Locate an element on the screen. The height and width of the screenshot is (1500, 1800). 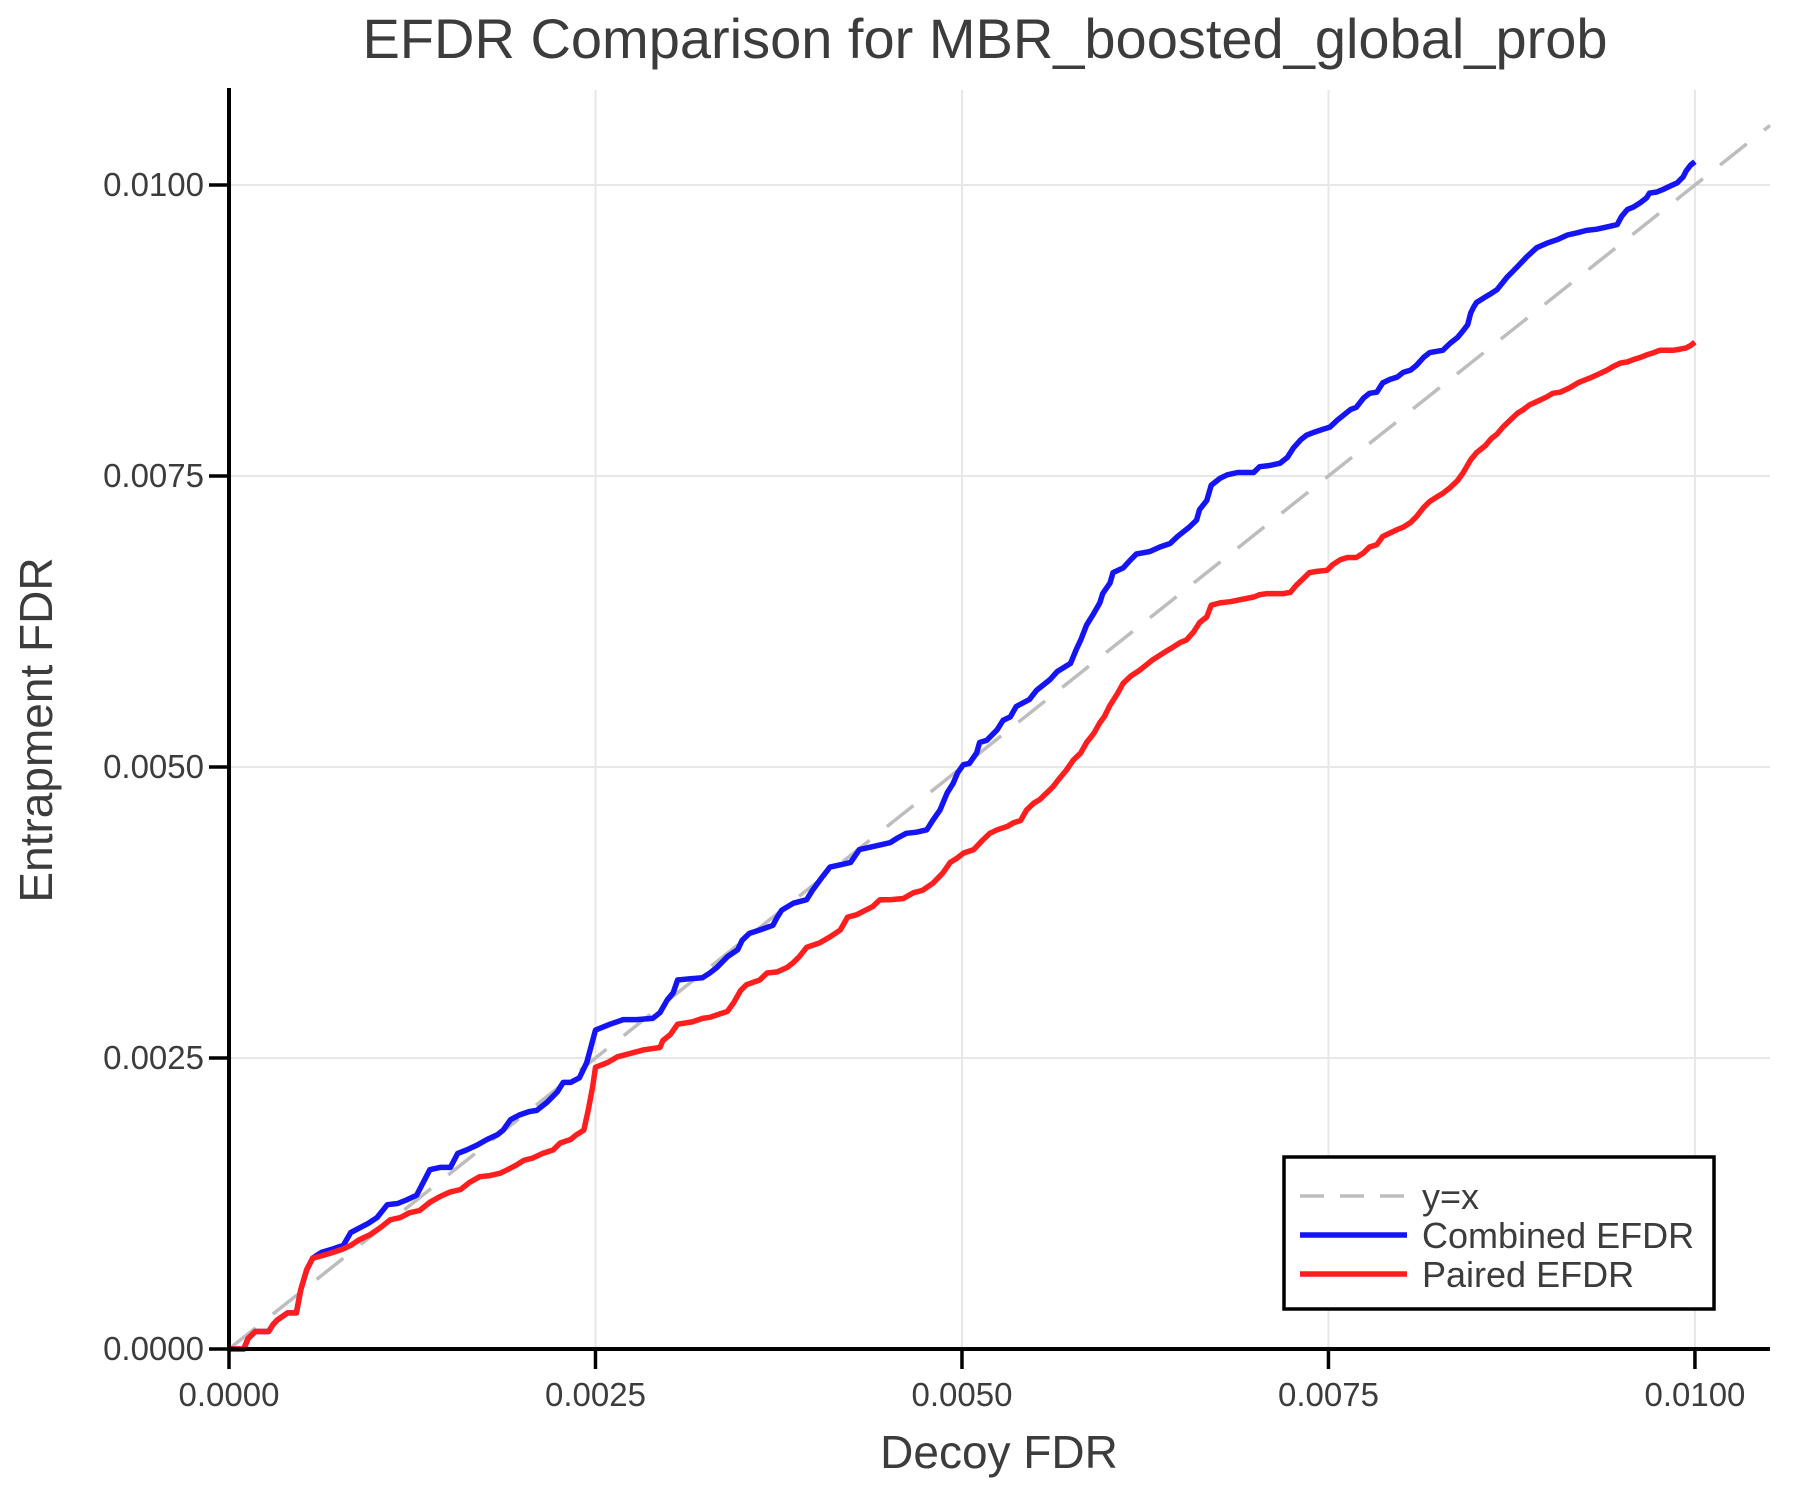
y-tick-label: 0.0075 is located at coordinates (153, 475).